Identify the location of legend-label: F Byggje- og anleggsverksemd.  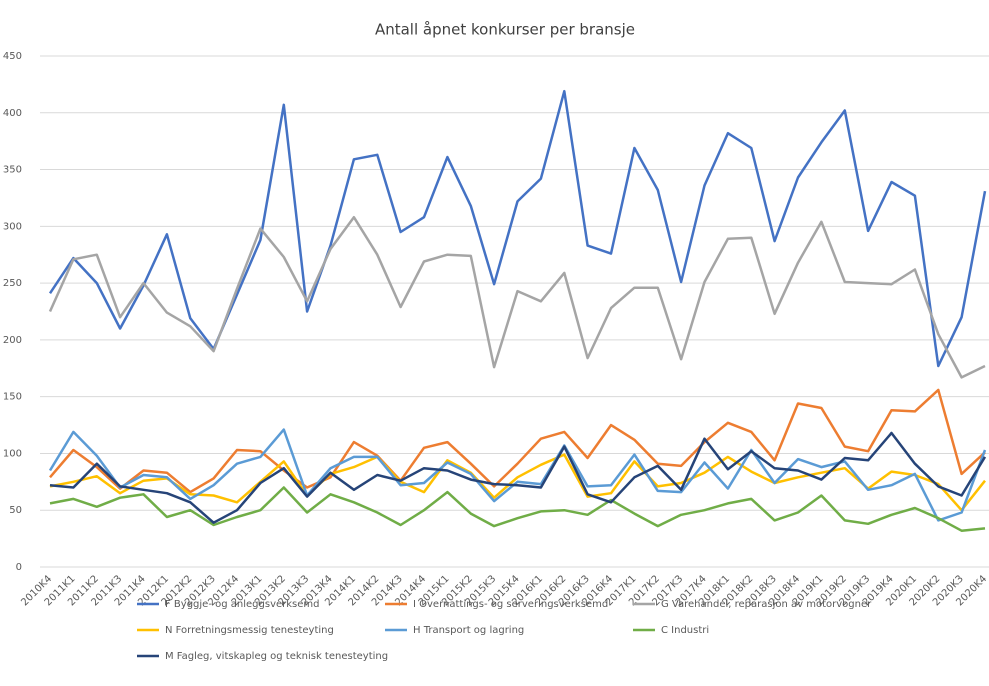
(242, 604).